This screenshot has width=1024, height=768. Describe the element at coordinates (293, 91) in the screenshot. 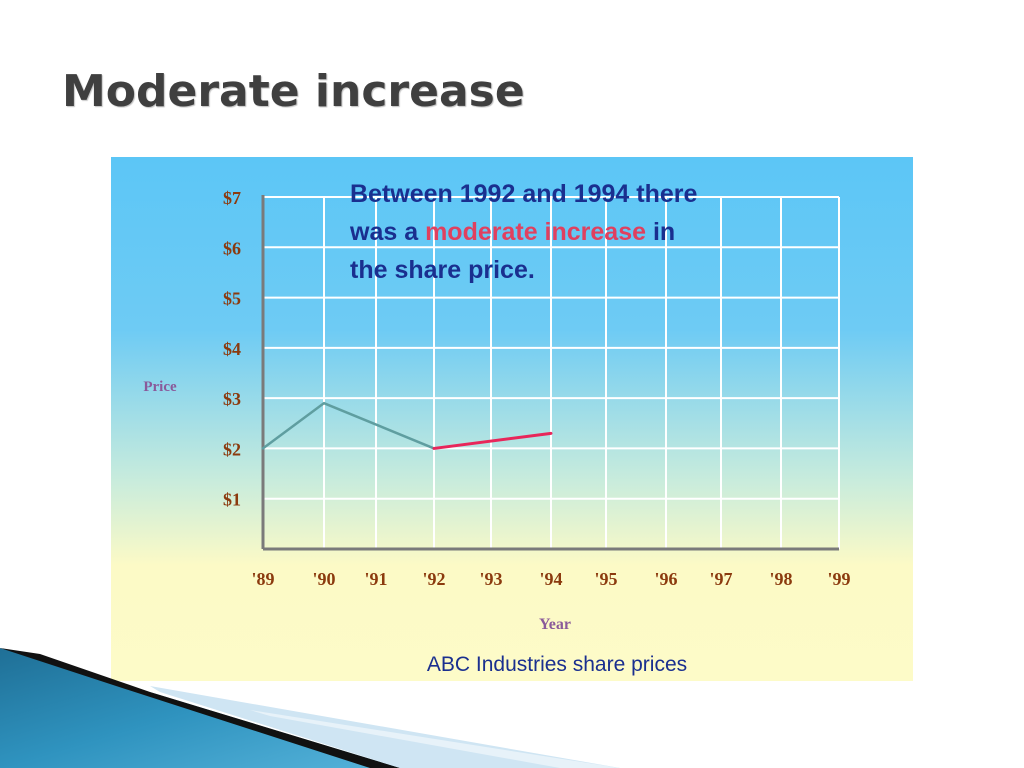

I see `slide-title: Moderate increase` at that location.